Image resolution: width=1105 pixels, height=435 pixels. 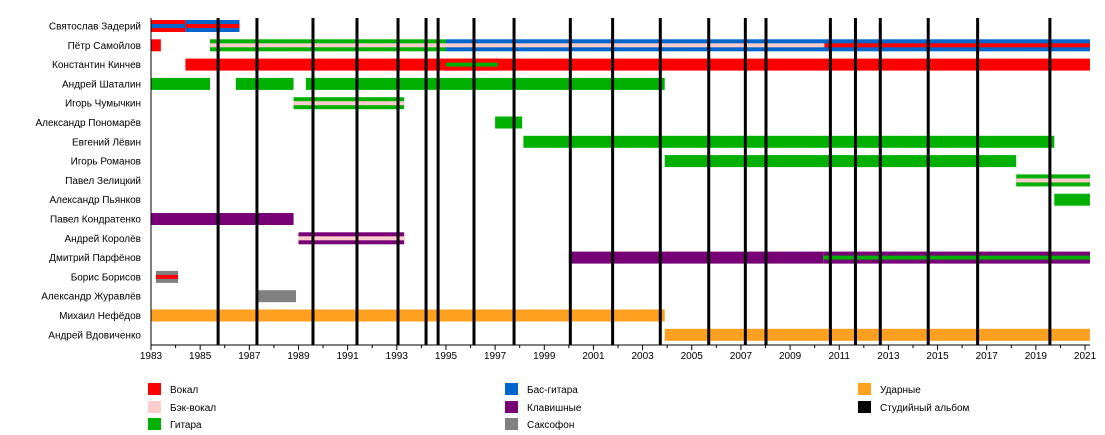 What do you see at coordinates (103, 104) in the screenshot?
I see `member-name-label: Игорь Чумычкин` at bounding box center [103, 104].